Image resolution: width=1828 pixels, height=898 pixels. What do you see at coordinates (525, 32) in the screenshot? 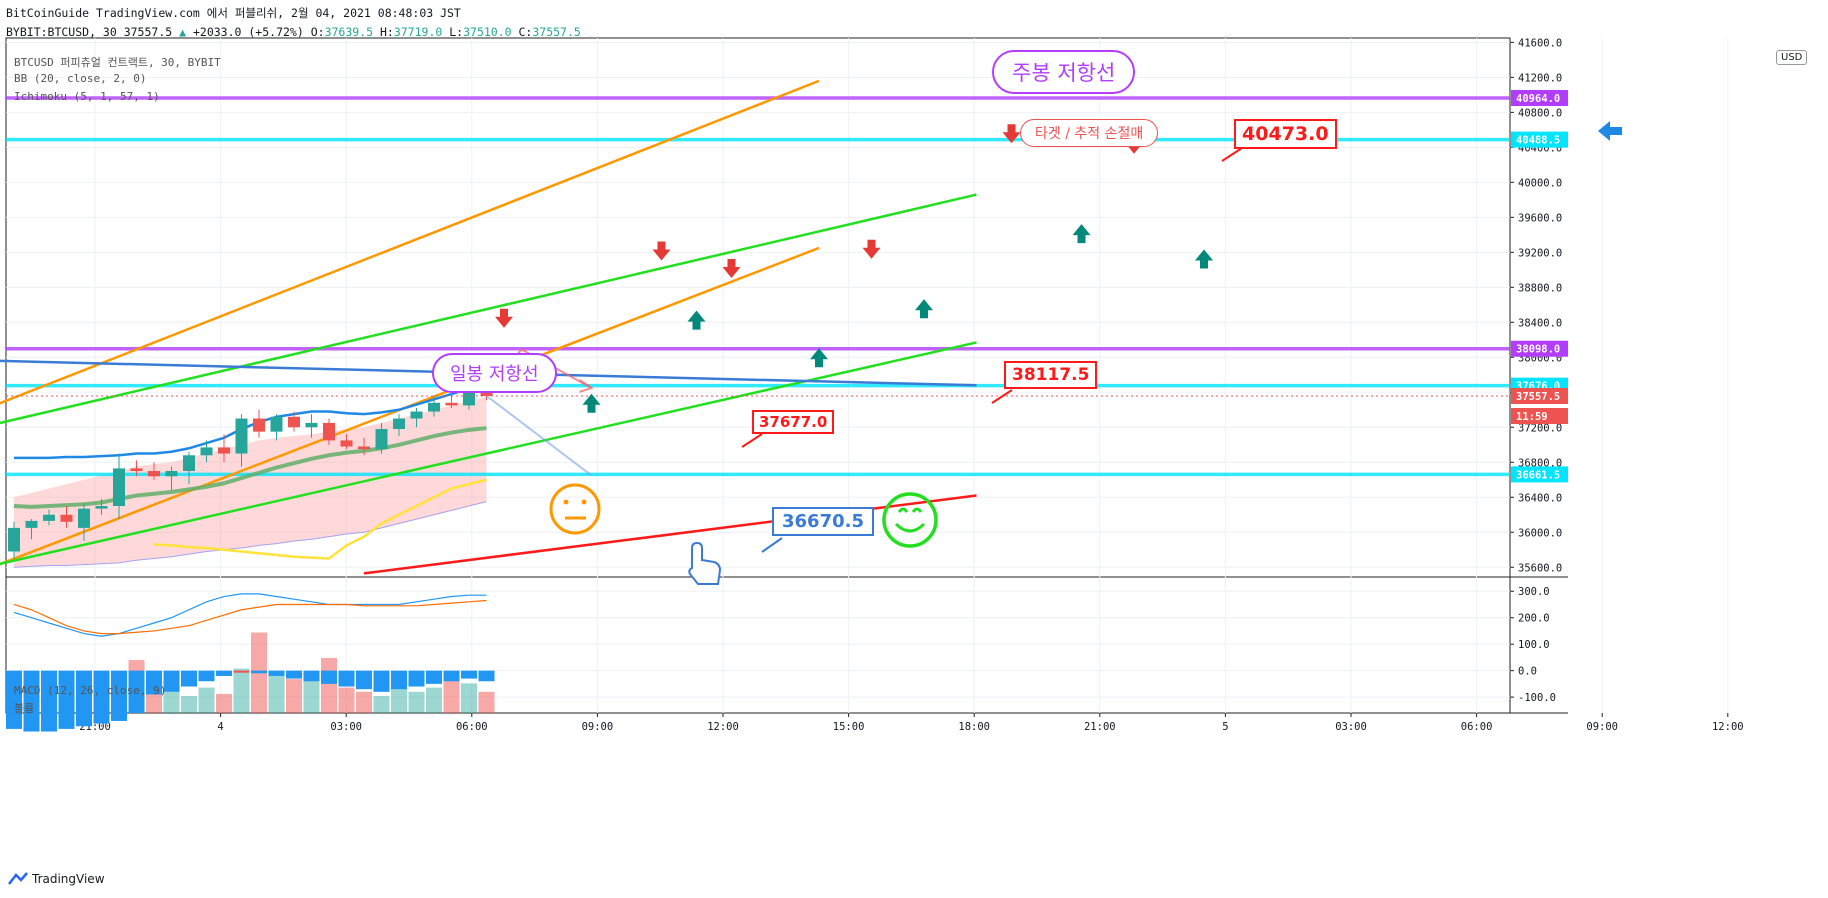
I see `close-label: C:` at bounding box center [525, 32].